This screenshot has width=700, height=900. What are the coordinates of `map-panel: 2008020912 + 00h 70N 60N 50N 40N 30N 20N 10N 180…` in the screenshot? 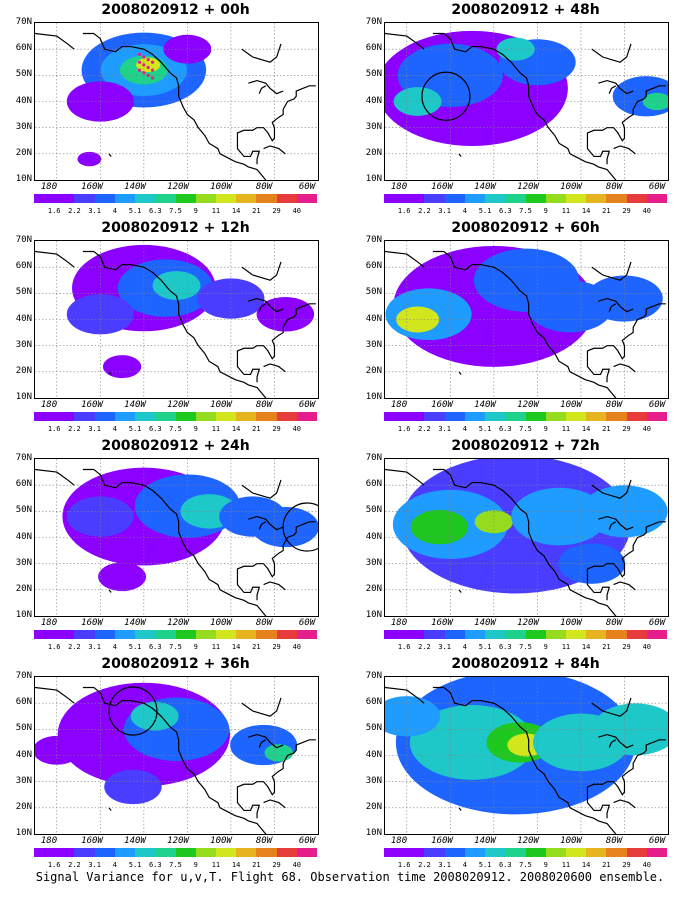 It's located at (170, 110).